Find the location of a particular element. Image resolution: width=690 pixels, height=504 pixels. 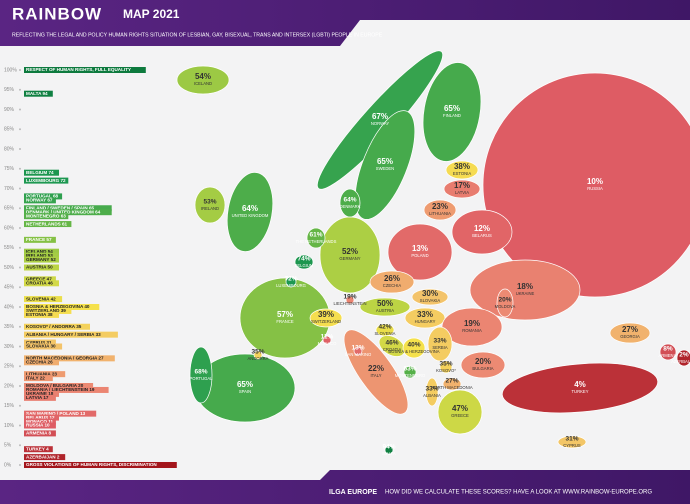

country-name: ANDORRA is located at coordinates (258, 358).